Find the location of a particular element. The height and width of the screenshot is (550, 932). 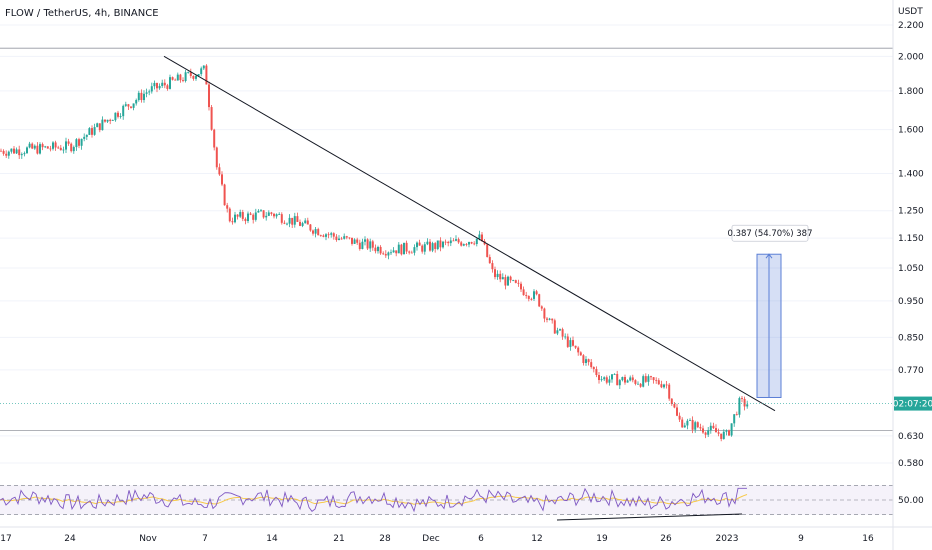

y-tick-label: 2.200 is located at coordinates (911, 26).